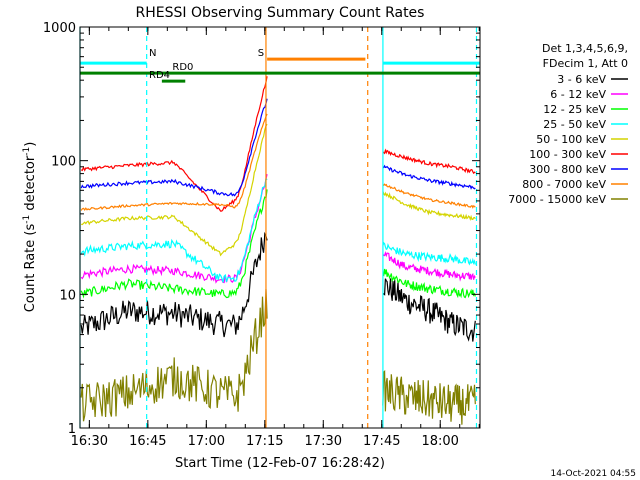 The width and height of the screenshot is (640, 480). What do you see at coordinates (152, 53) in the screenshot?
I see `flag-label: N` at bounding box center [152, 53].